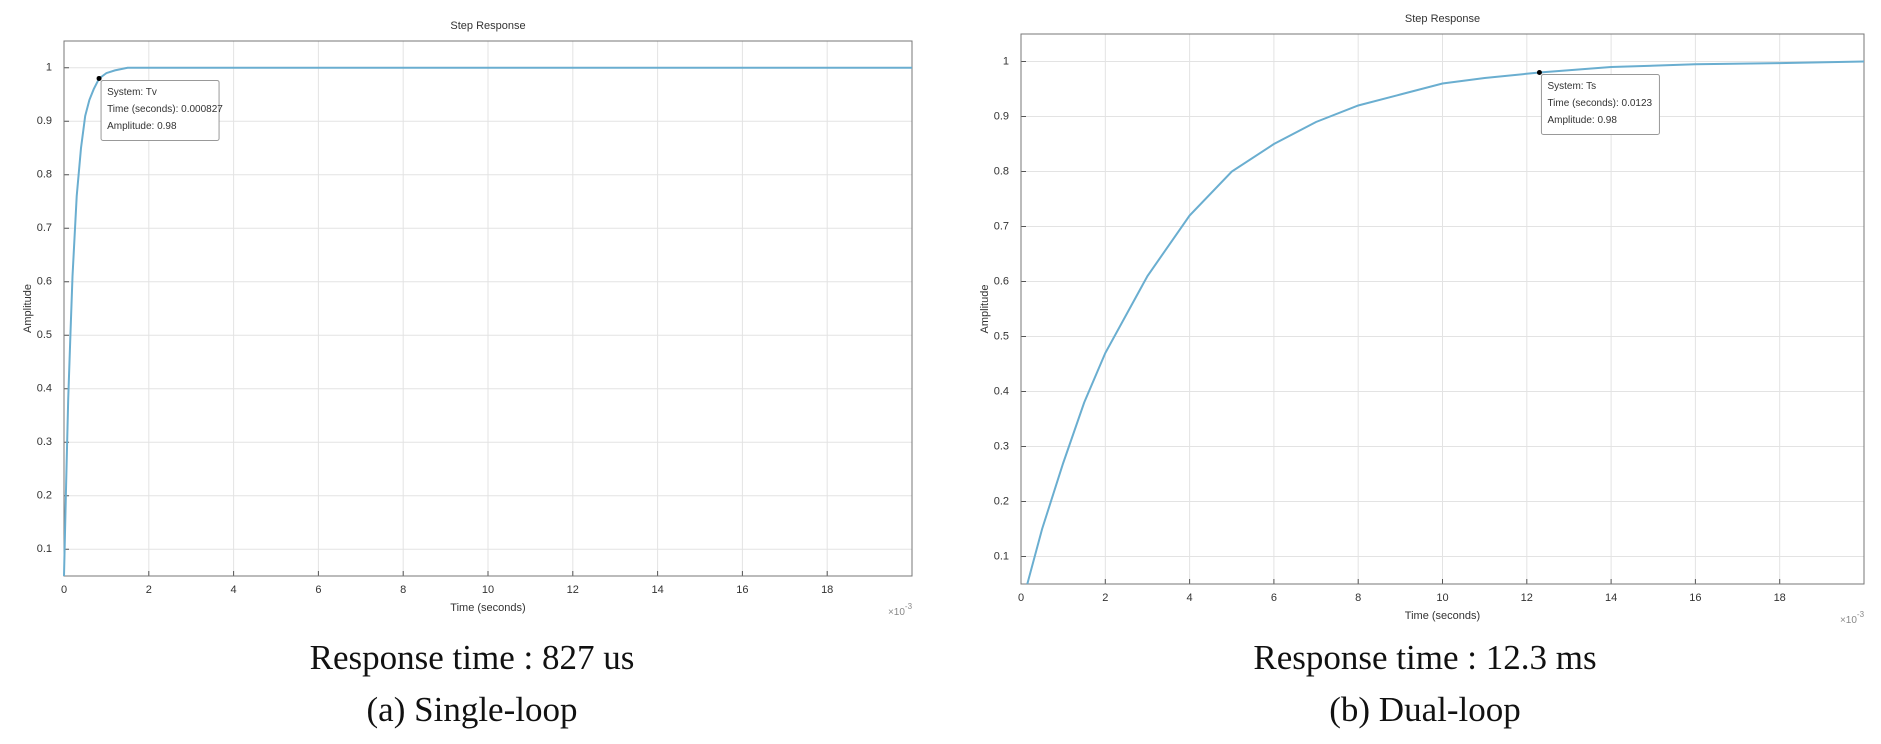 This screenshot has height=744, width=1881. I want to click on datatip-text: Time (seconds): 0.0123, so click(1599, 103).